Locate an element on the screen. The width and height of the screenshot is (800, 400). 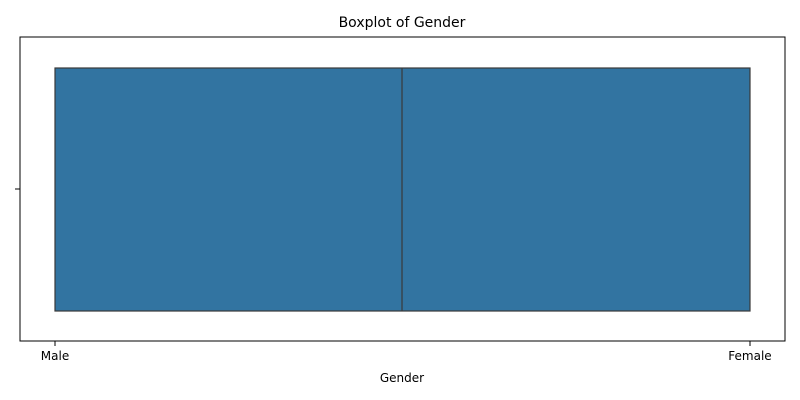
x-ticks: Male Female is located at coordinates (406, 352).